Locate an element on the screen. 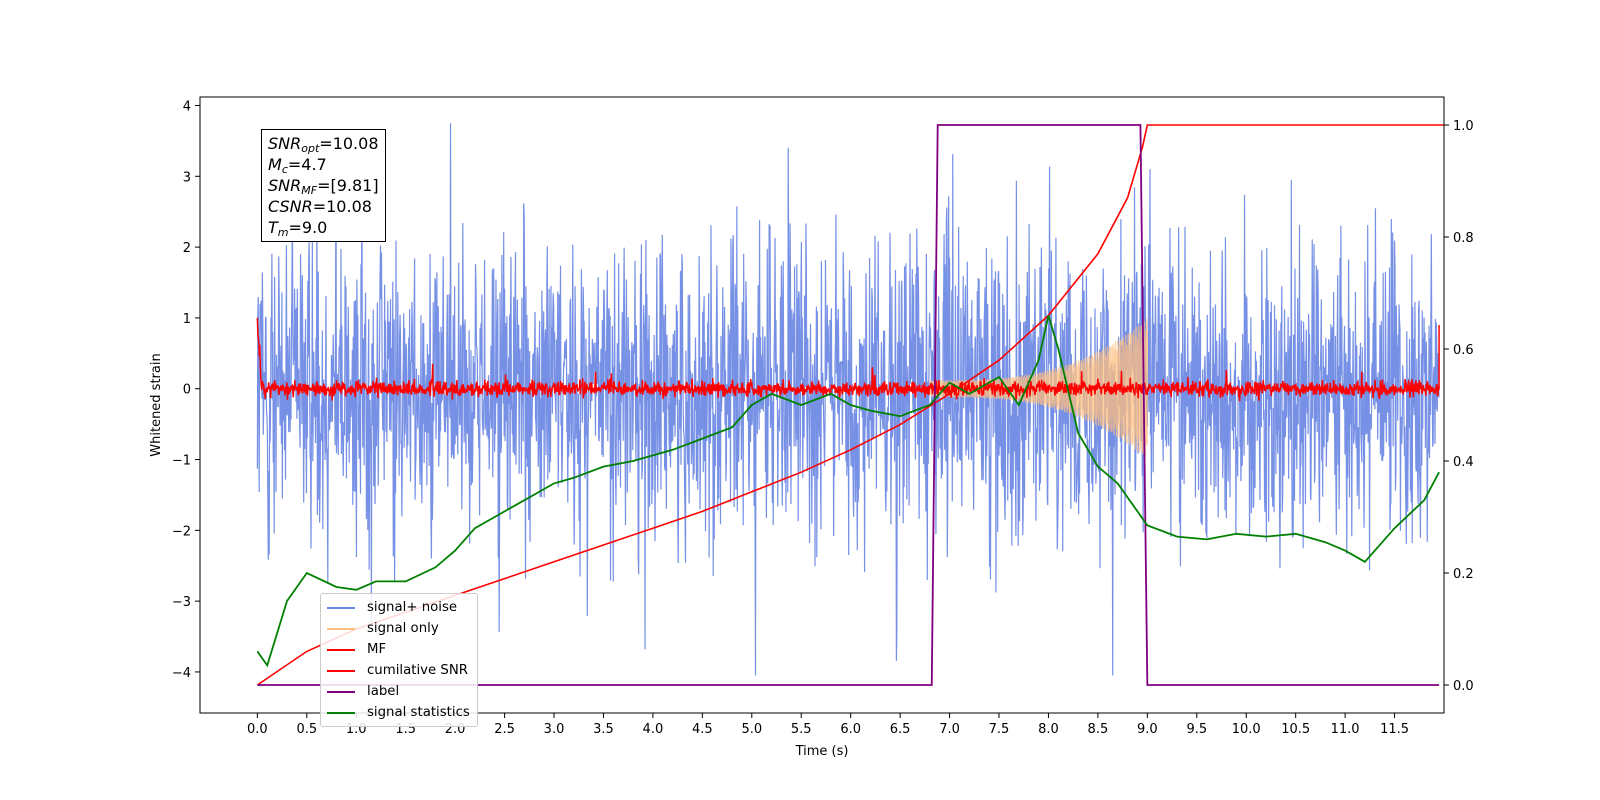 The image size is (1600, 800). legend-item: signal+ noise is located at coordinates (398, 607).